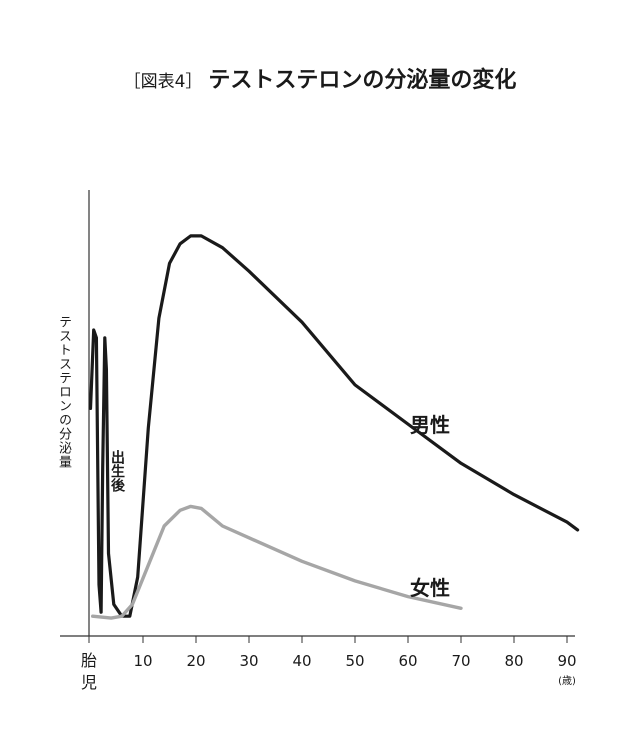 The height and width of the screenshot is (745, 640). What do you see at coordinates (163, 82) in the screenshot?
I see `figure-number: ［図表4］` at bounding box center [163, 82].